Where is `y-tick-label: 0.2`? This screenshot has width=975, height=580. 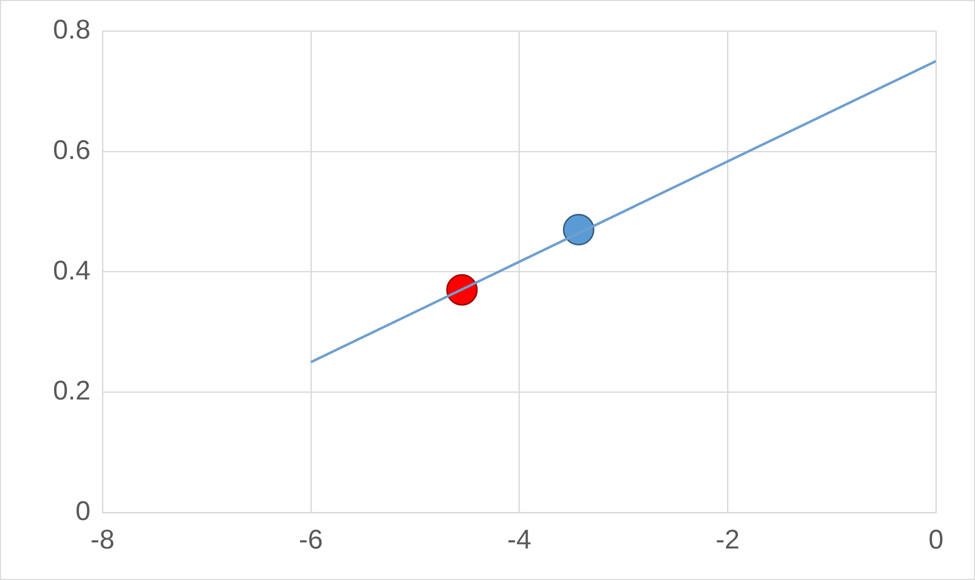 y-tick-label: 0.2 is located at coordinates (71, 391).